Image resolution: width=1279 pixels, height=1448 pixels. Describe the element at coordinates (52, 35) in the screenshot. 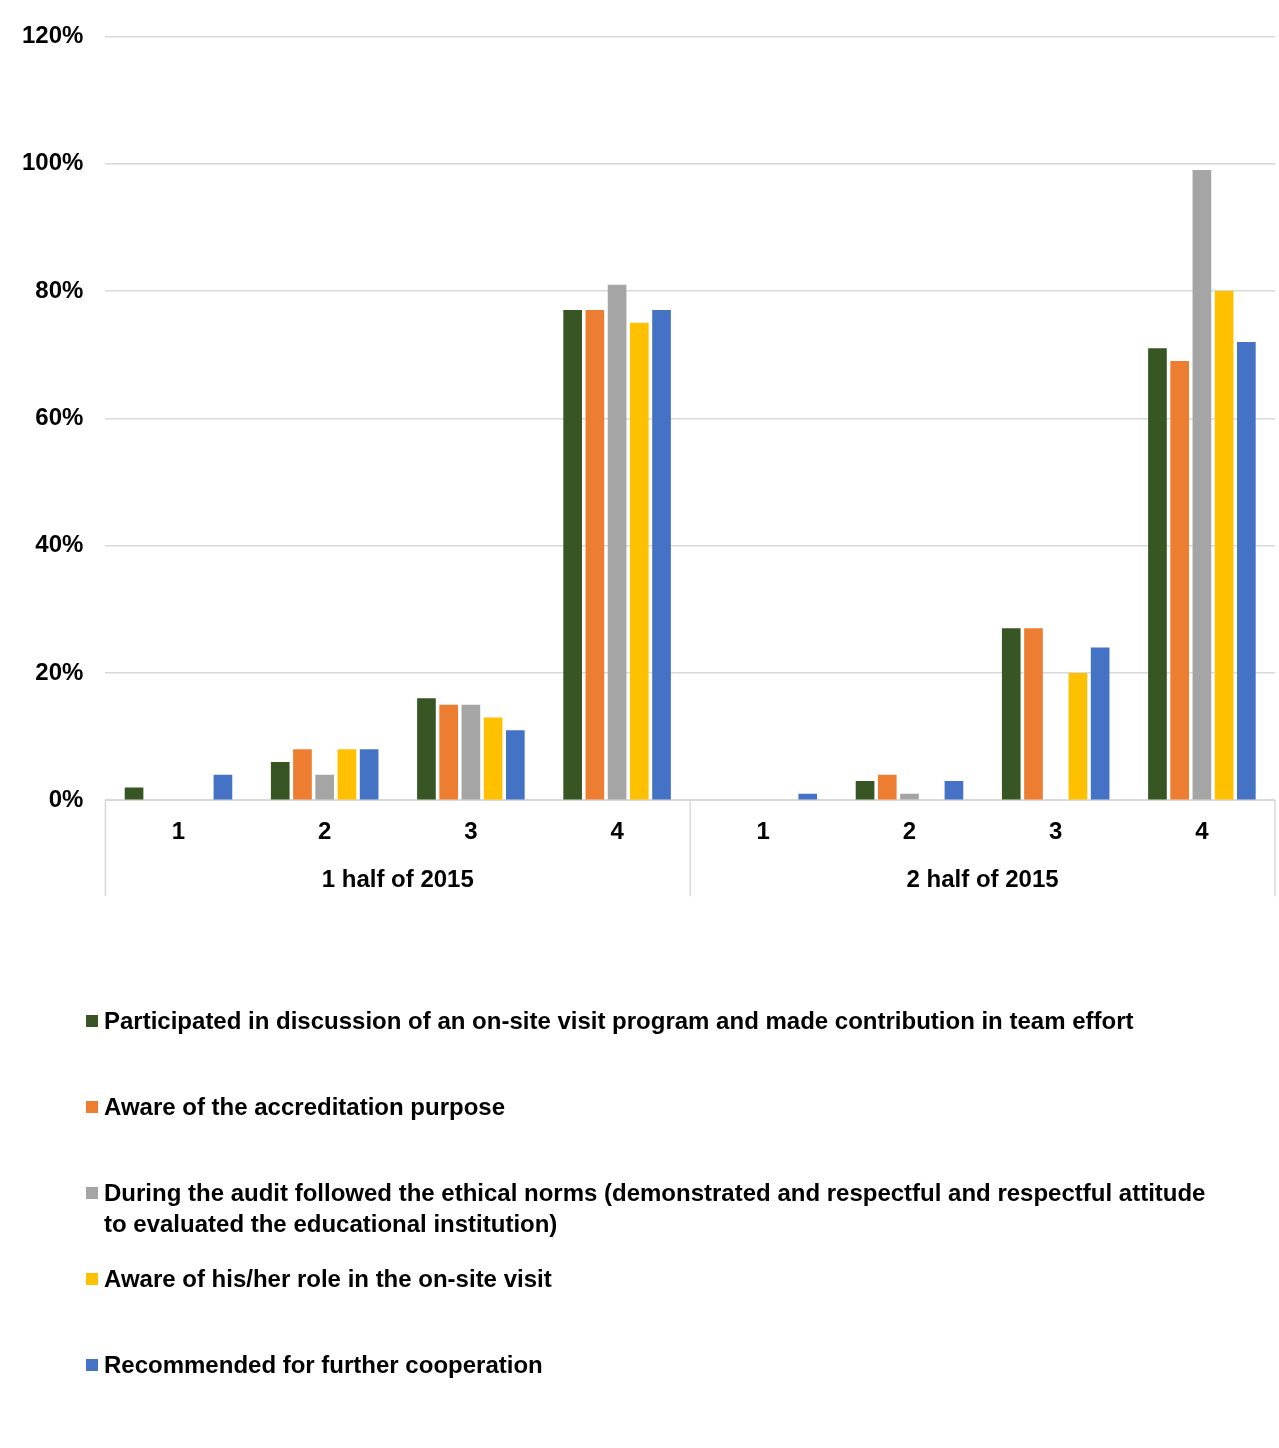

I see `y-tick-label: 120%` at that location.